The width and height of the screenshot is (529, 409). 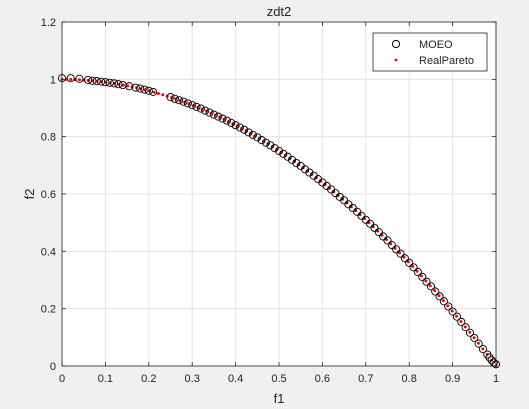 I want to click on y-tick-label: 0.2, so click(x=48, y=310).